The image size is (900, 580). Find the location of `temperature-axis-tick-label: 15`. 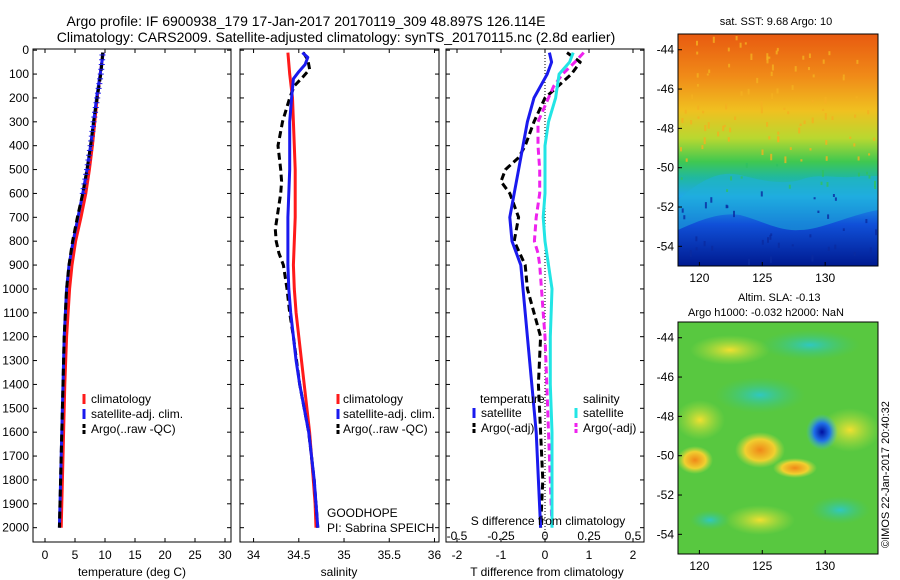

temperature-axis-tick-label: 15 is located at coordinates (135, 555).